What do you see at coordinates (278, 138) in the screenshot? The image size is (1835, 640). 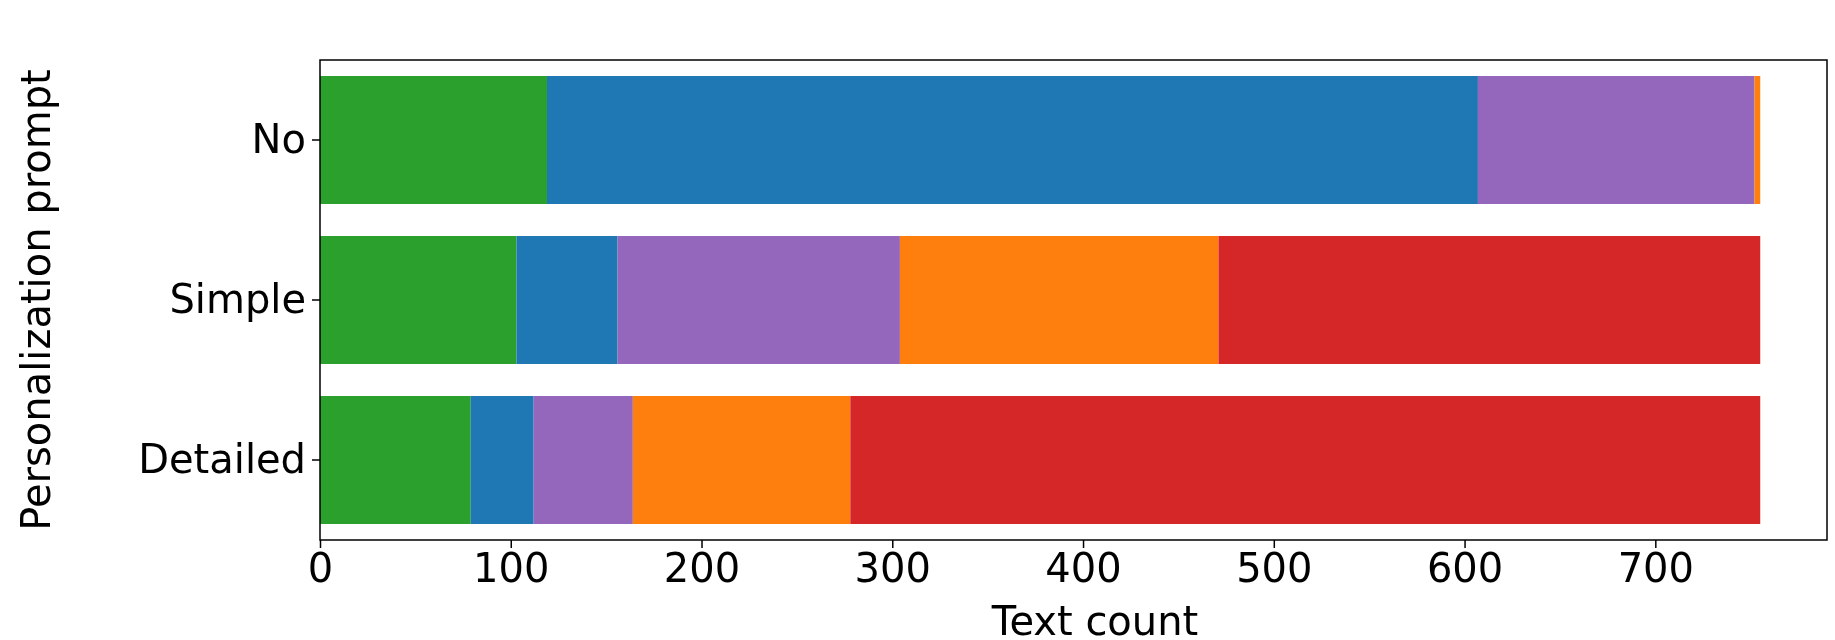 I see `y-tick-label: No` at bounding box center [278, 138].